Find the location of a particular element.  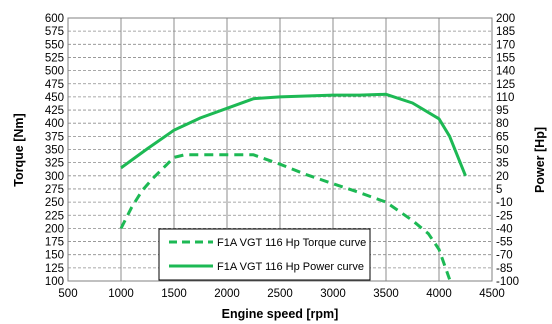

y-left-tick-label: 250 is located at coordinates (54, 203).